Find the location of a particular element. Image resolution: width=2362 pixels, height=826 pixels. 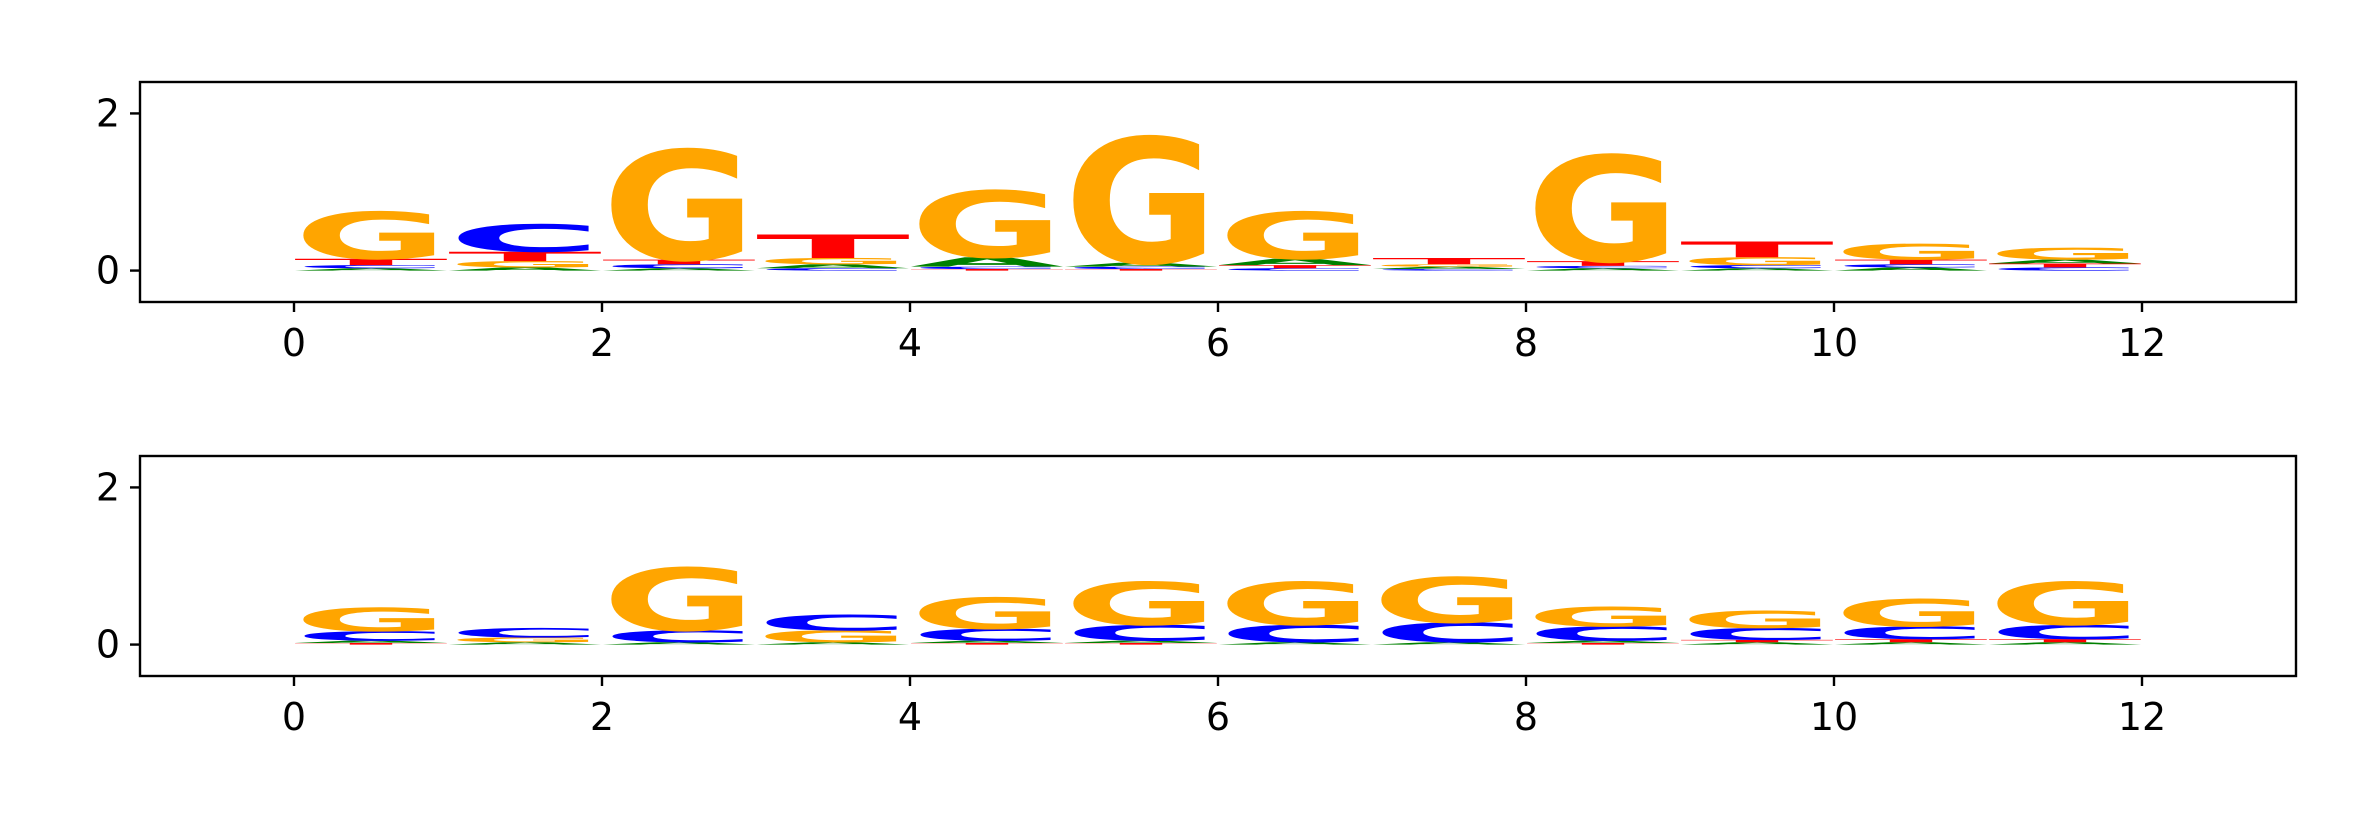

logo-letter-A-pos-4: A is located at coordinates (987, 642).